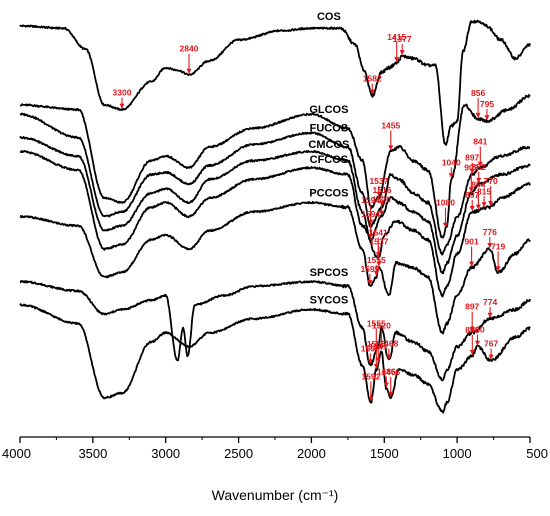 The height and width of the screenshot is (516, 550). What do you see at coordinates (396, 37) in the screenshot?
I see `peak-label: 1415` at bounding box center [396, 37].